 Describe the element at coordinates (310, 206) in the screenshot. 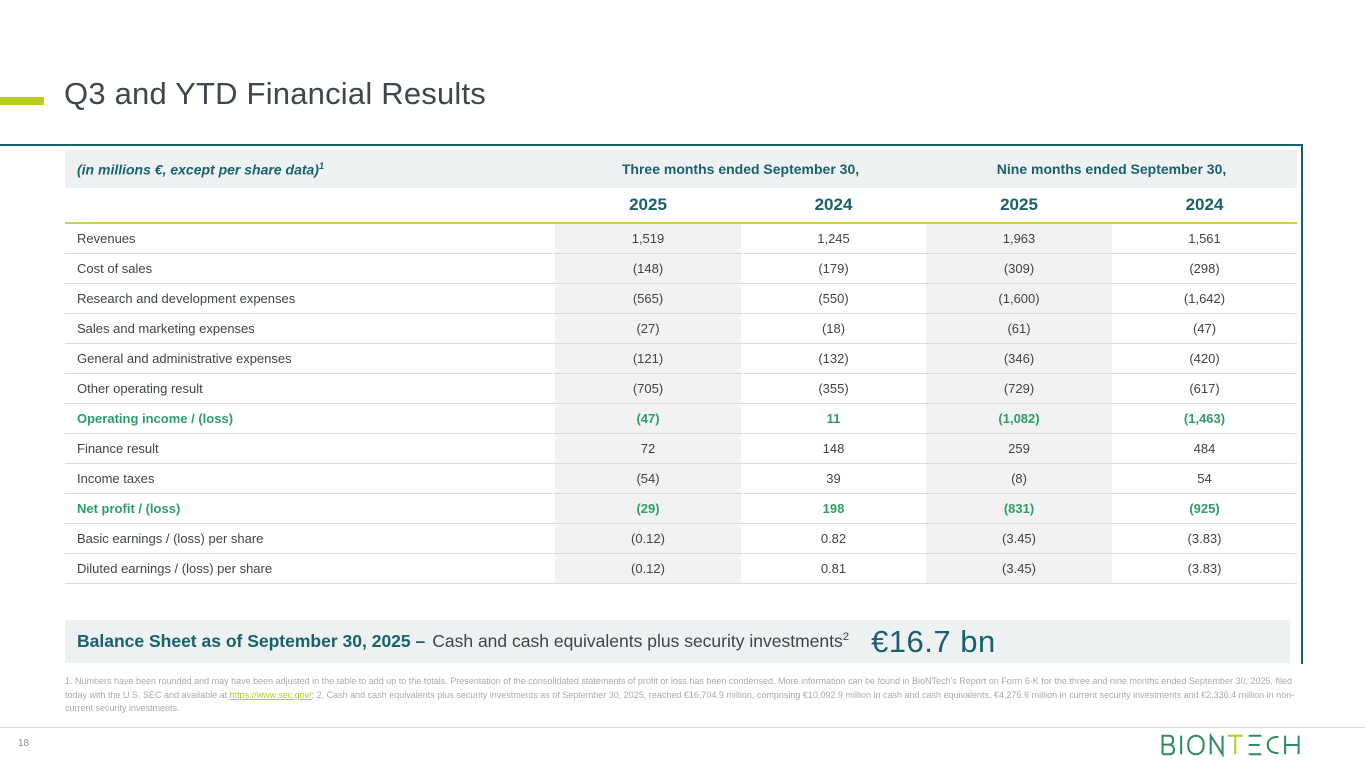

I see `year-spacer` at that location.